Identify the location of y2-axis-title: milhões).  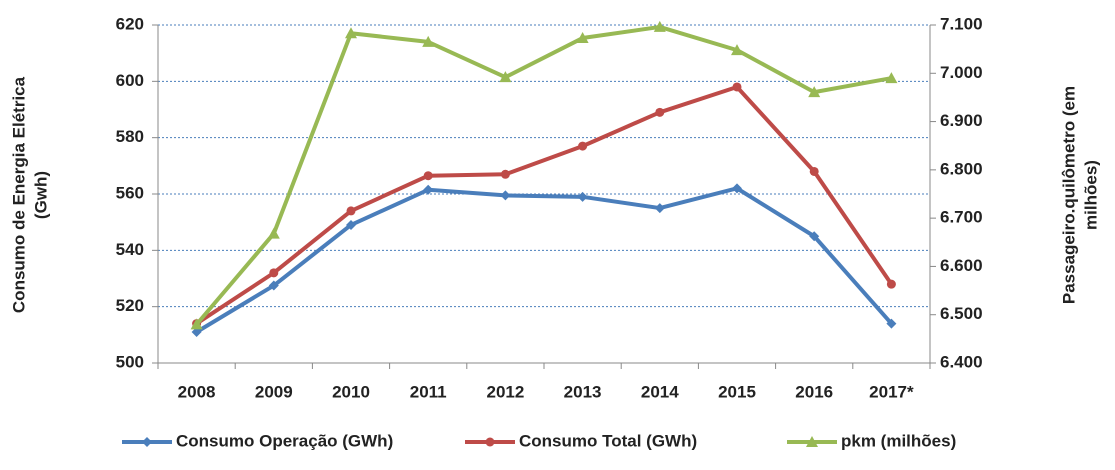
(1090, 195).